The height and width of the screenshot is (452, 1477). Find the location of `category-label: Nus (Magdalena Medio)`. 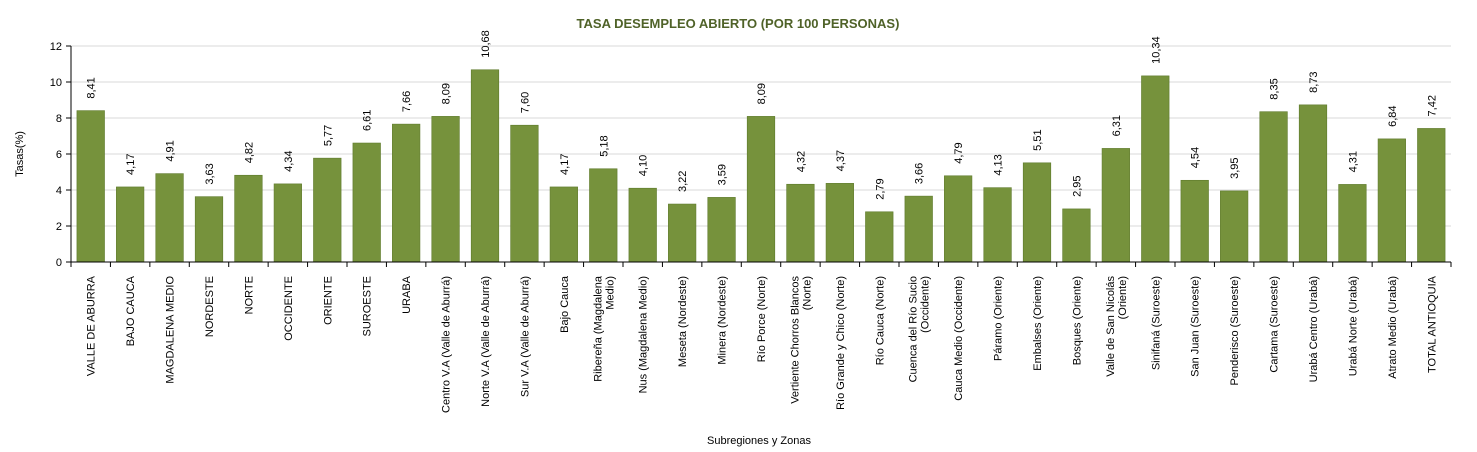

category-label: Nus (Magdalena Medio) is located at coordinates (644, 334).